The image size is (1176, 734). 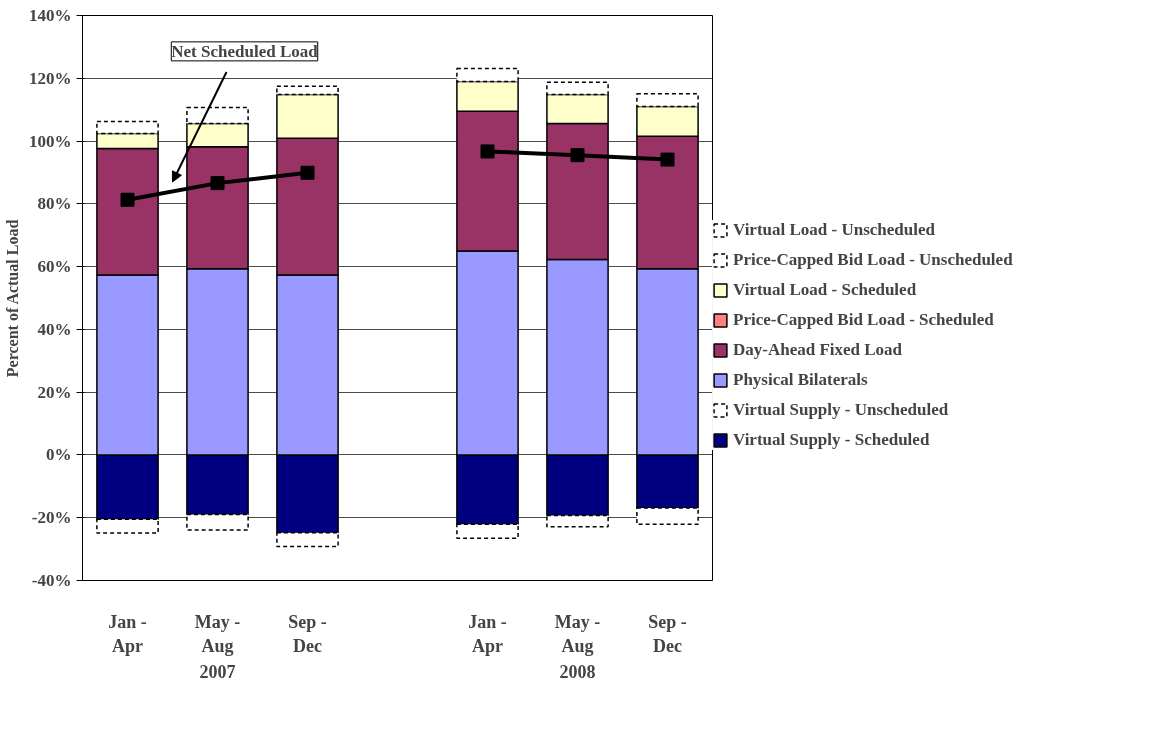 I want to click on legend-label: Price-Capped Bid Load - Scheduled, so click(x=863, y=320).